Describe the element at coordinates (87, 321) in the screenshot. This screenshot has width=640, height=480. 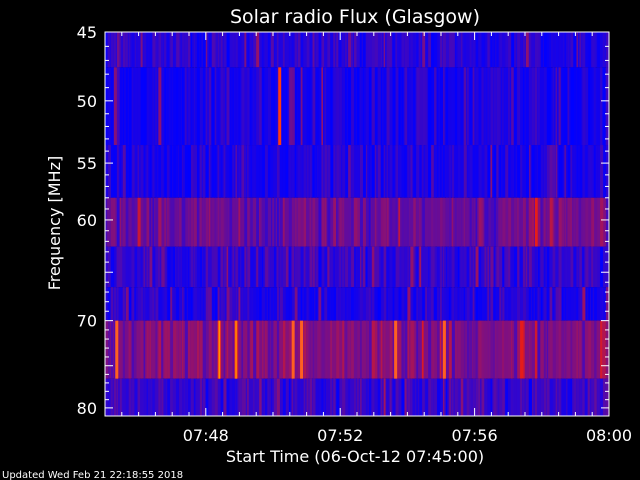
I see `y-tick-label: 70` at that location.